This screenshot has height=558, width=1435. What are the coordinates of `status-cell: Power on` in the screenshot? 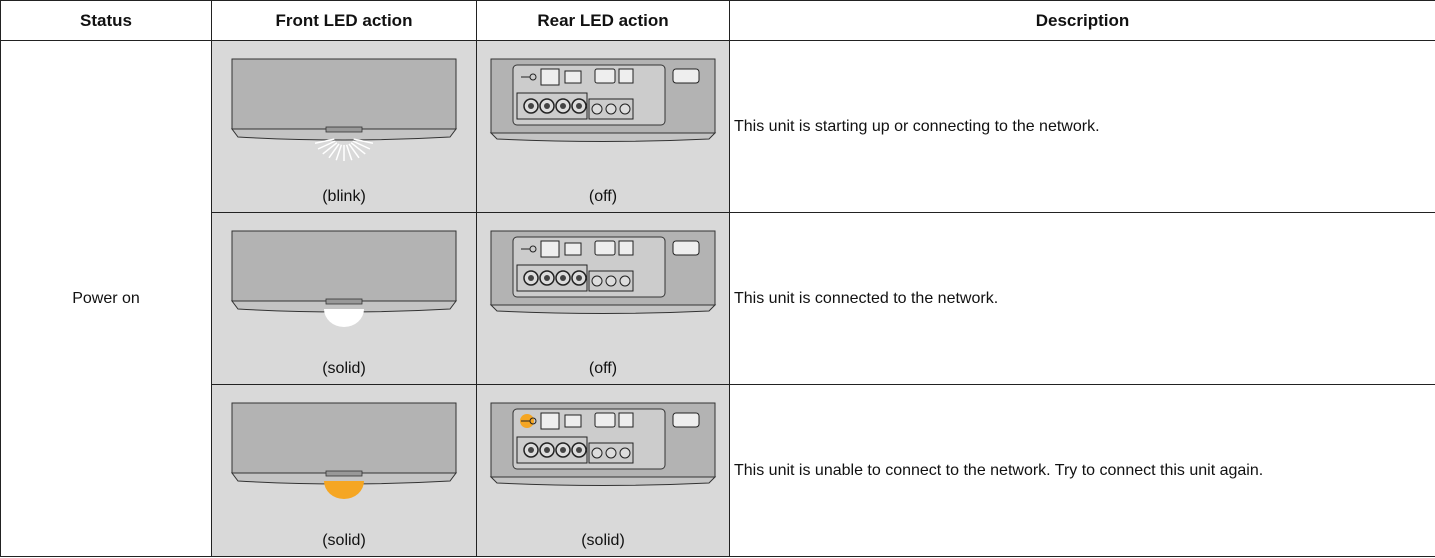 It's located at (106, 298).